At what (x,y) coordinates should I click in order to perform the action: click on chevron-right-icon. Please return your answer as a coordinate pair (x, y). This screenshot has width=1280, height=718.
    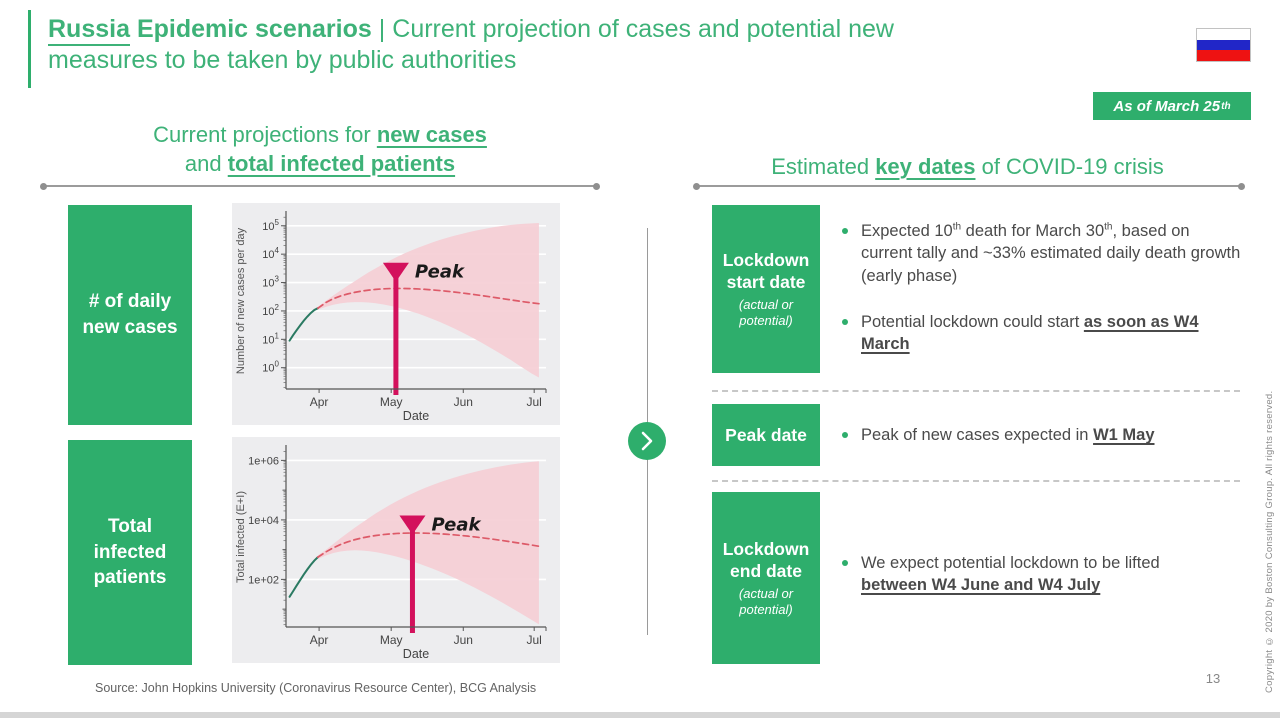
    Looking at the image, I should click on (647, 441).